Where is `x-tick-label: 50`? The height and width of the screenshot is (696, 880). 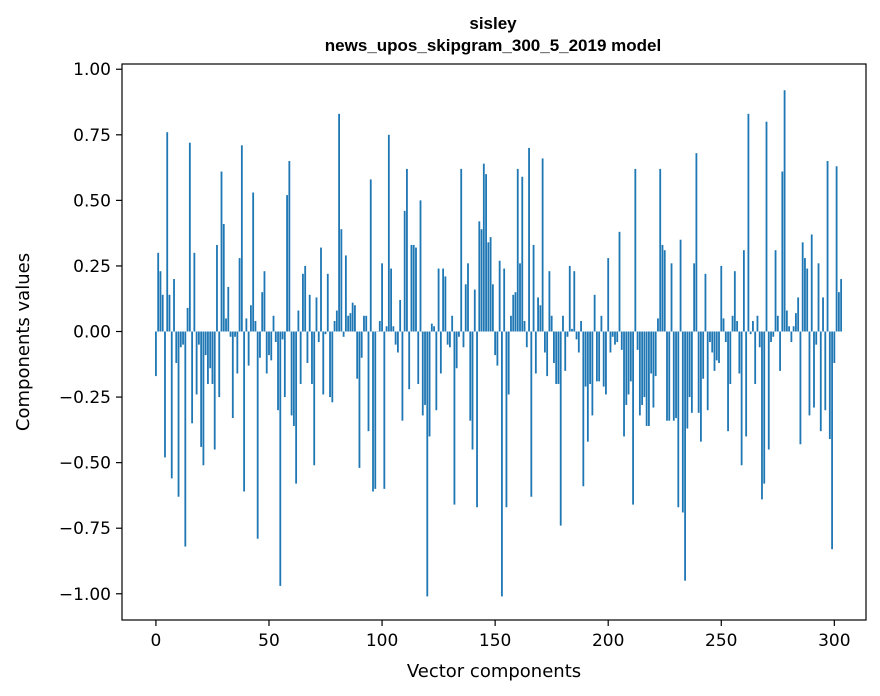 x-tick-label: 50 is located at coordinates (269, 641).